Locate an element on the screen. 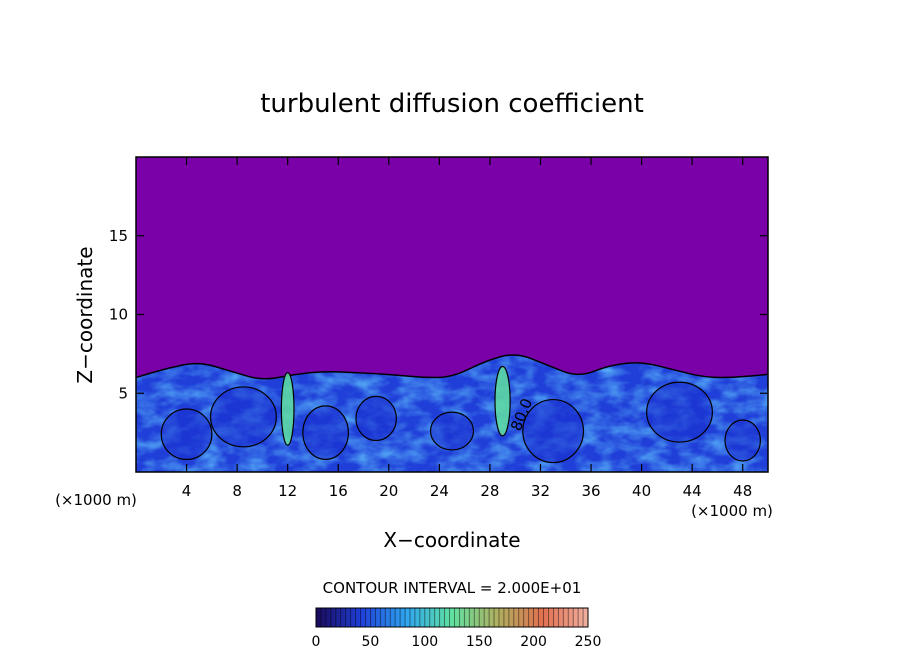 The width and height of the screenshot is (904, 654). x-tick-label: 4 is located at coordinates (187, 491).